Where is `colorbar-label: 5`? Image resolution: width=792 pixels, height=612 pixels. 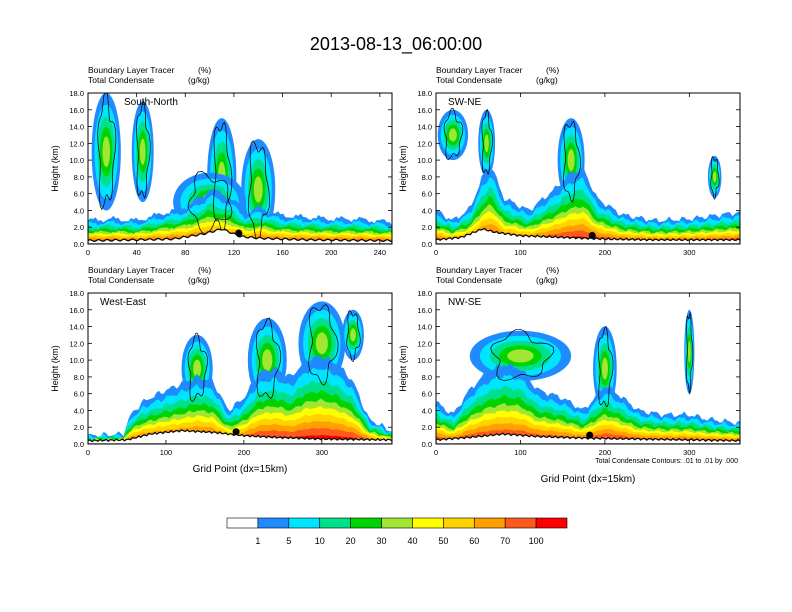
colorbar-label: 5 is located at coordinates (288, 541).